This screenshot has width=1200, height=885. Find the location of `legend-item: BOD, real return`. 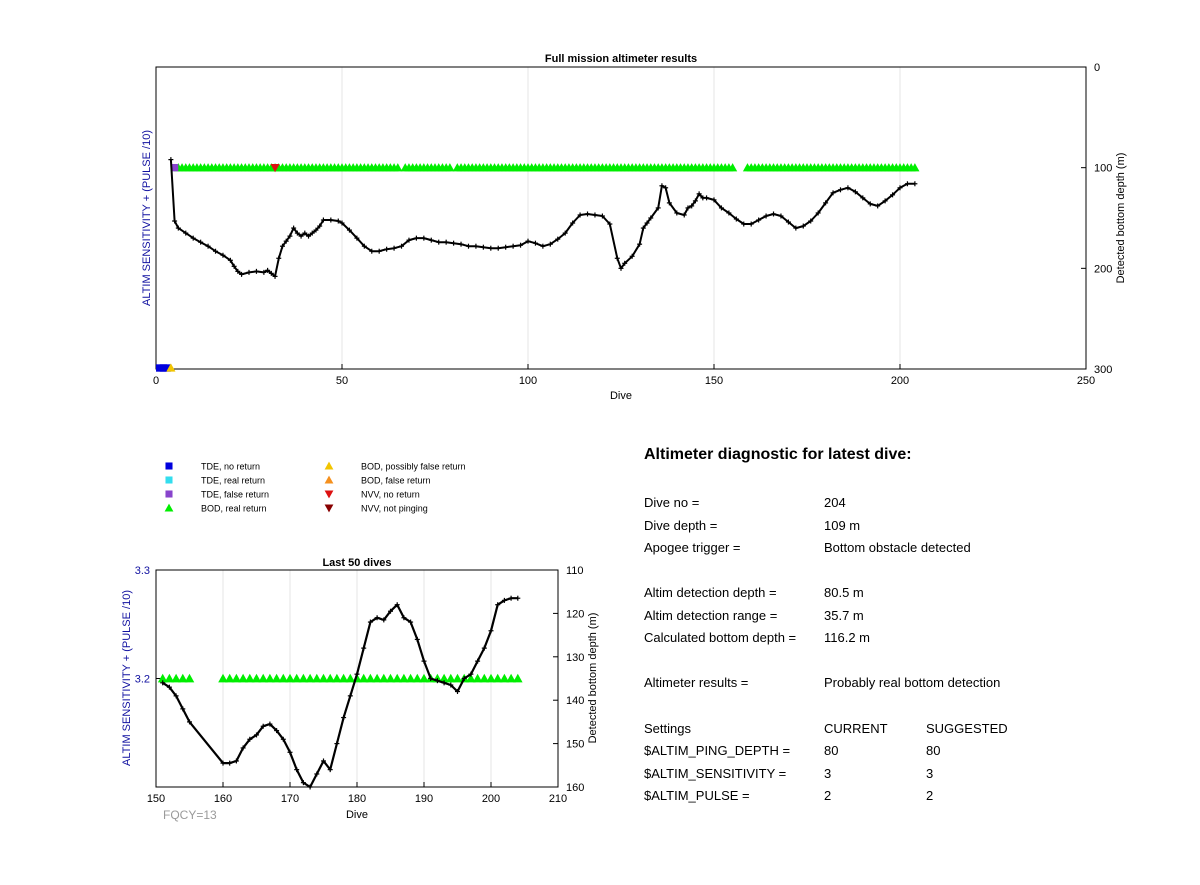

legend-item: BOD, real return is located at coordinates (215, 508).